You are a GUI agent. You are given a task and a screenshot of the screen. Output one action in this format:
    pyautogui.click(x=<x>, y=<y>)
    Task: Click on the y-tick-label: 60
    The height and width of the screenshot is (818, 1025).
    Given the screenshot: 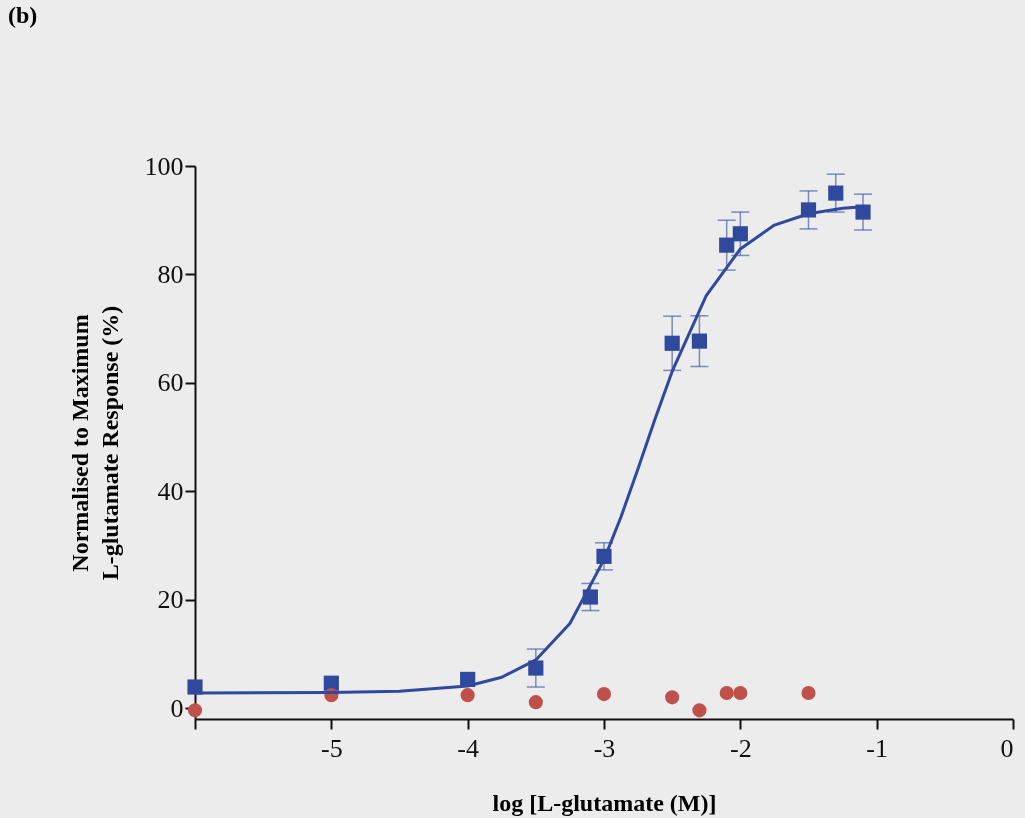 What is the action you would take?
    pyautogui.click(x=170, y=383)
    